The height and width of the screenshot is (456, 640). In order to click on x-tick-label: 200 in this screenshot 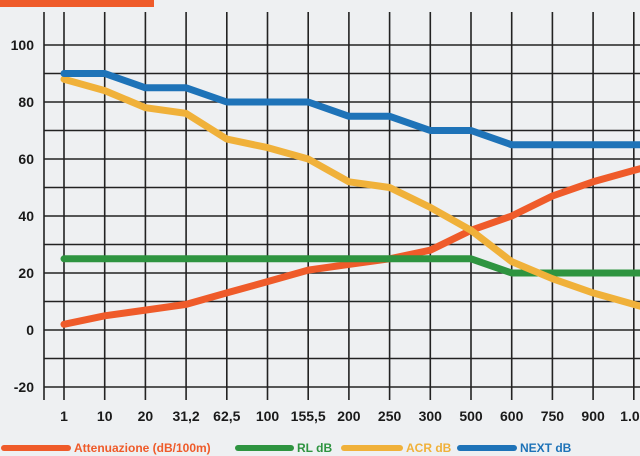, I will do `click(349, 416)`.